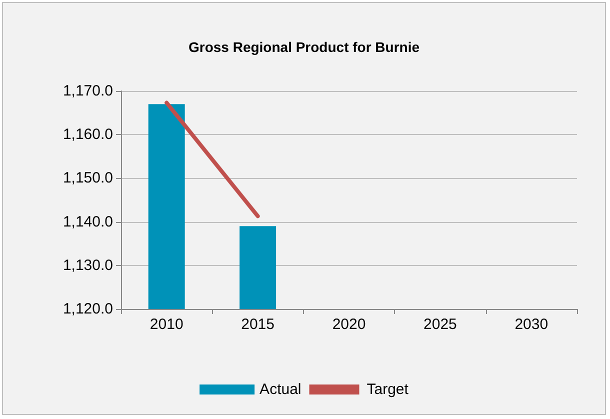 This screenshot has width=610, height=419. Describe the element at coordinates (87, 178) in the screenshot. I see `y-tick-label: 1,150.0` at that location.